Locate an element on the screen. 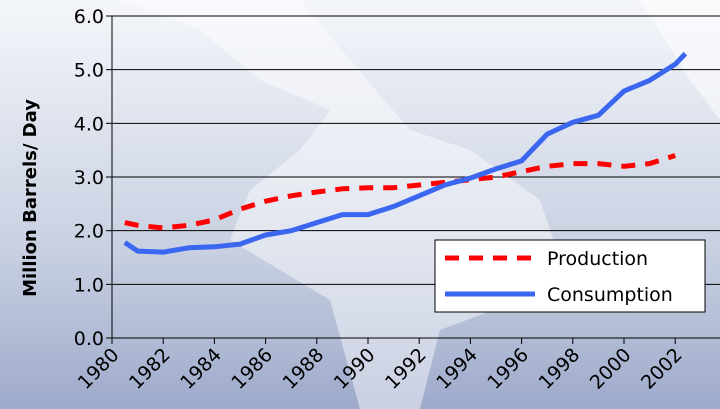  y-tick-label: 1.0 is located at coordinates (89, 285).